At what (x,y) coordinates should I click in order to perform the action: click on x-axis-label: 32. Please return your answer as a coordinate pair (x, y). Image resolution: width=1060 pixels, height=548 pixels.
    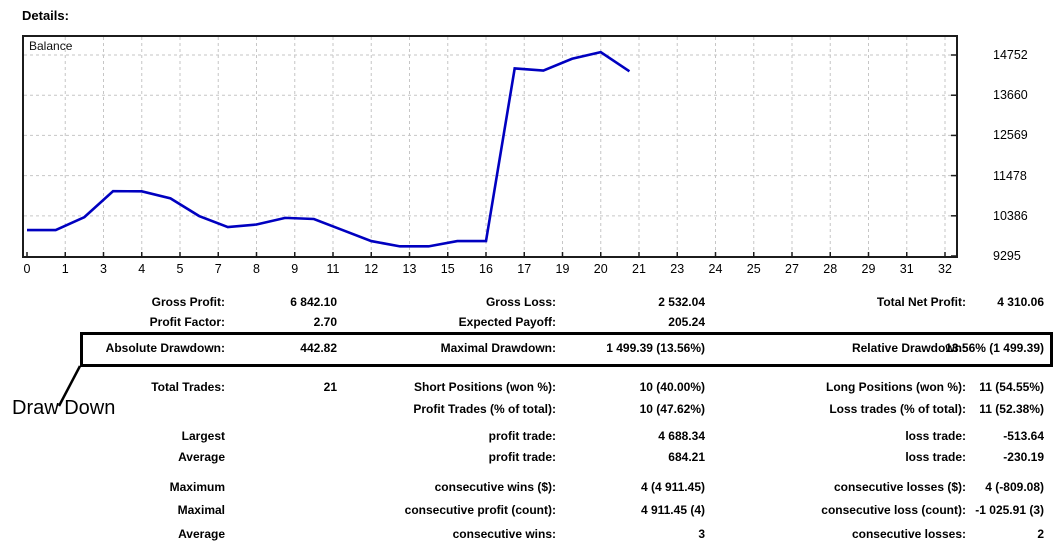
    Looking at the image, I should click on (945, 269).